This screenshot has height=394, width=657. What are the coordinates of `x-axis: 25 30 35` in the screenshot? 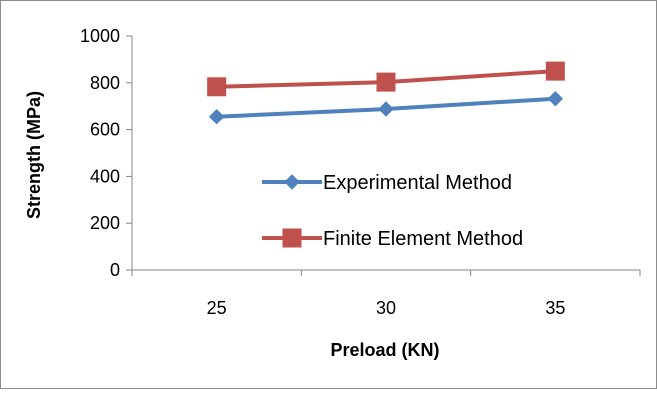 It's located at (386, 293).